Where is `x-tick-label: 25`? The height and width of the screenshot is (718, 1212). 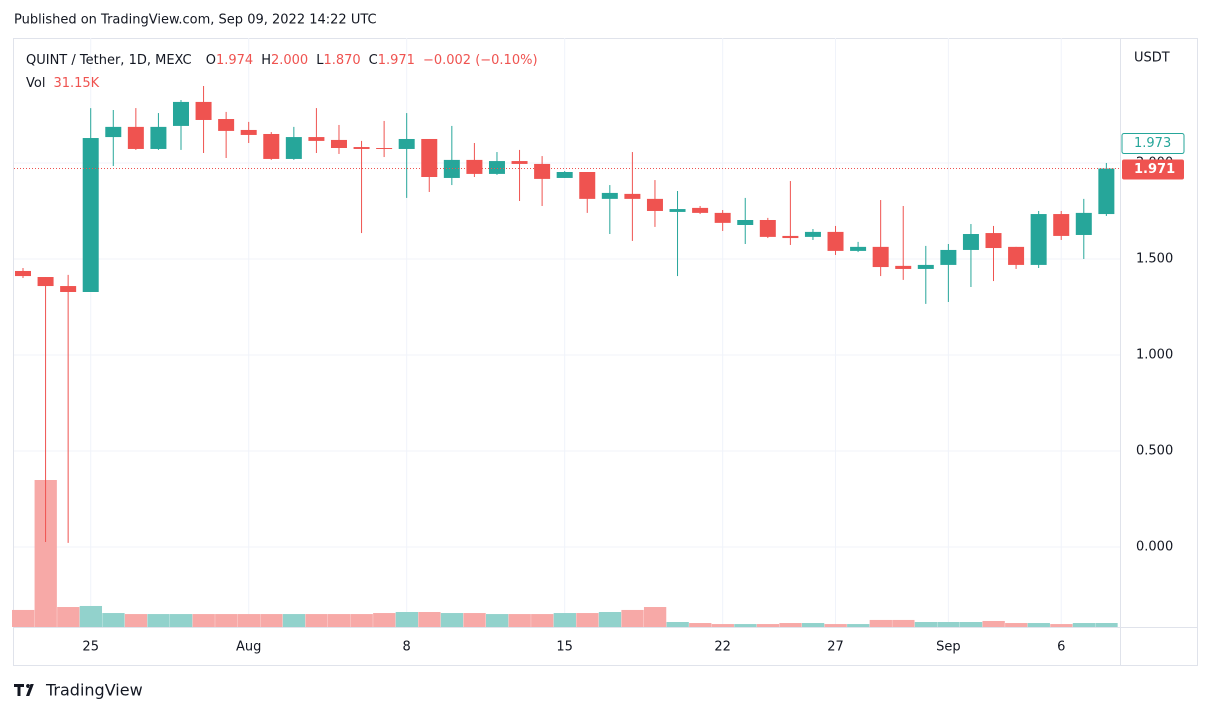 x-tick-label: 25 is located at coordinates (90, 647).